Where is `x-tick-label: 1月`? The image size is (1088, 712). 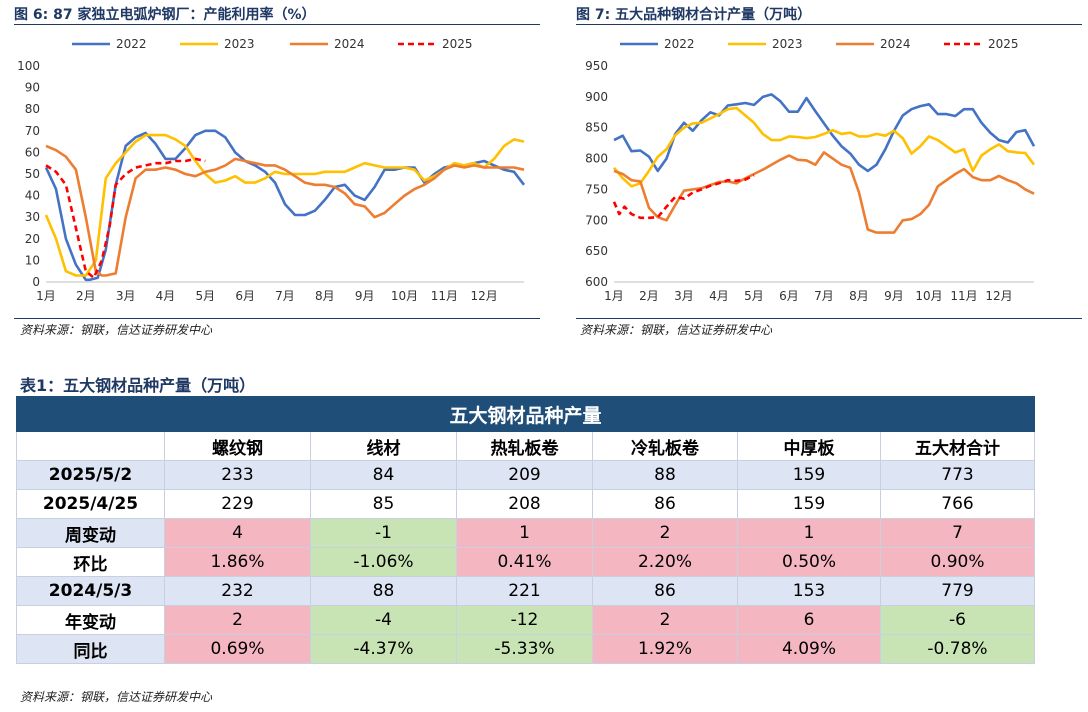 x-tick-label: 1月 is located at coordinates (614, 296).